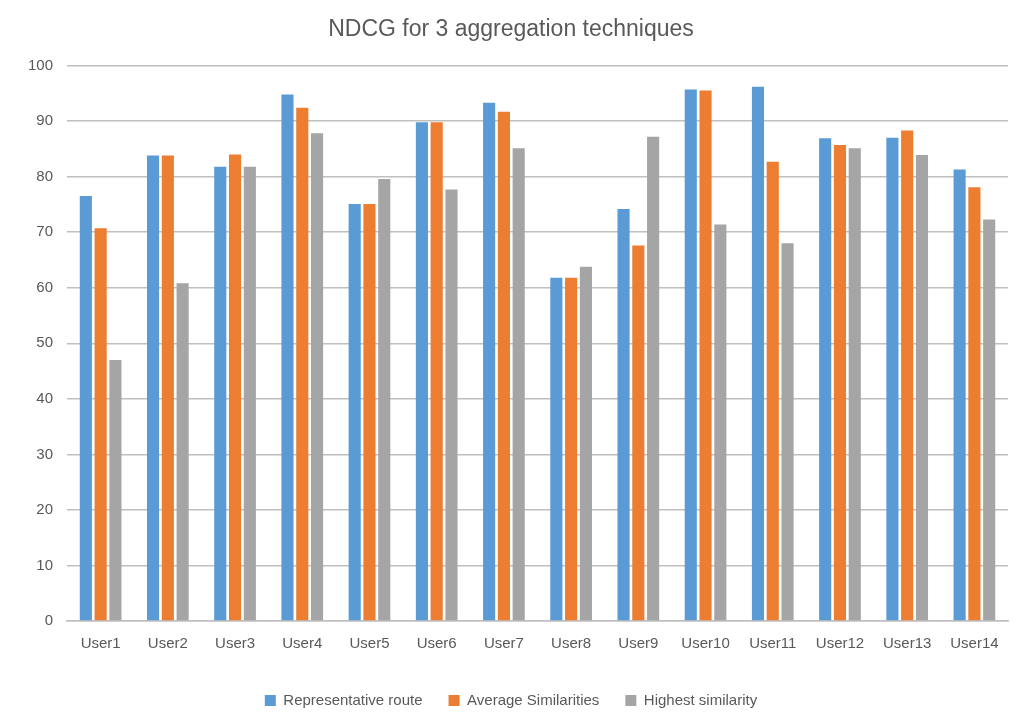 Image resolution: width=1024 pixels, height=722 pixels. Describe the element at coordinates (773, 643) in the screenshot. I see `x-tick-label: User11` at that location.